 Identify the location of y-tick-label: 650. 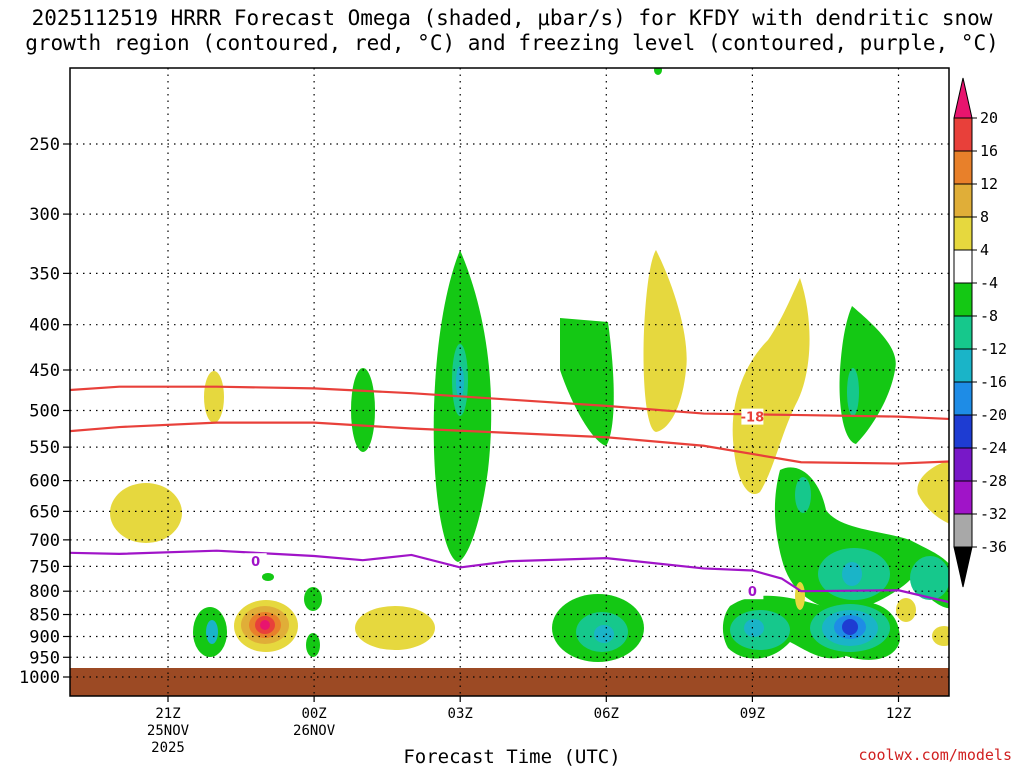
(44, 512).